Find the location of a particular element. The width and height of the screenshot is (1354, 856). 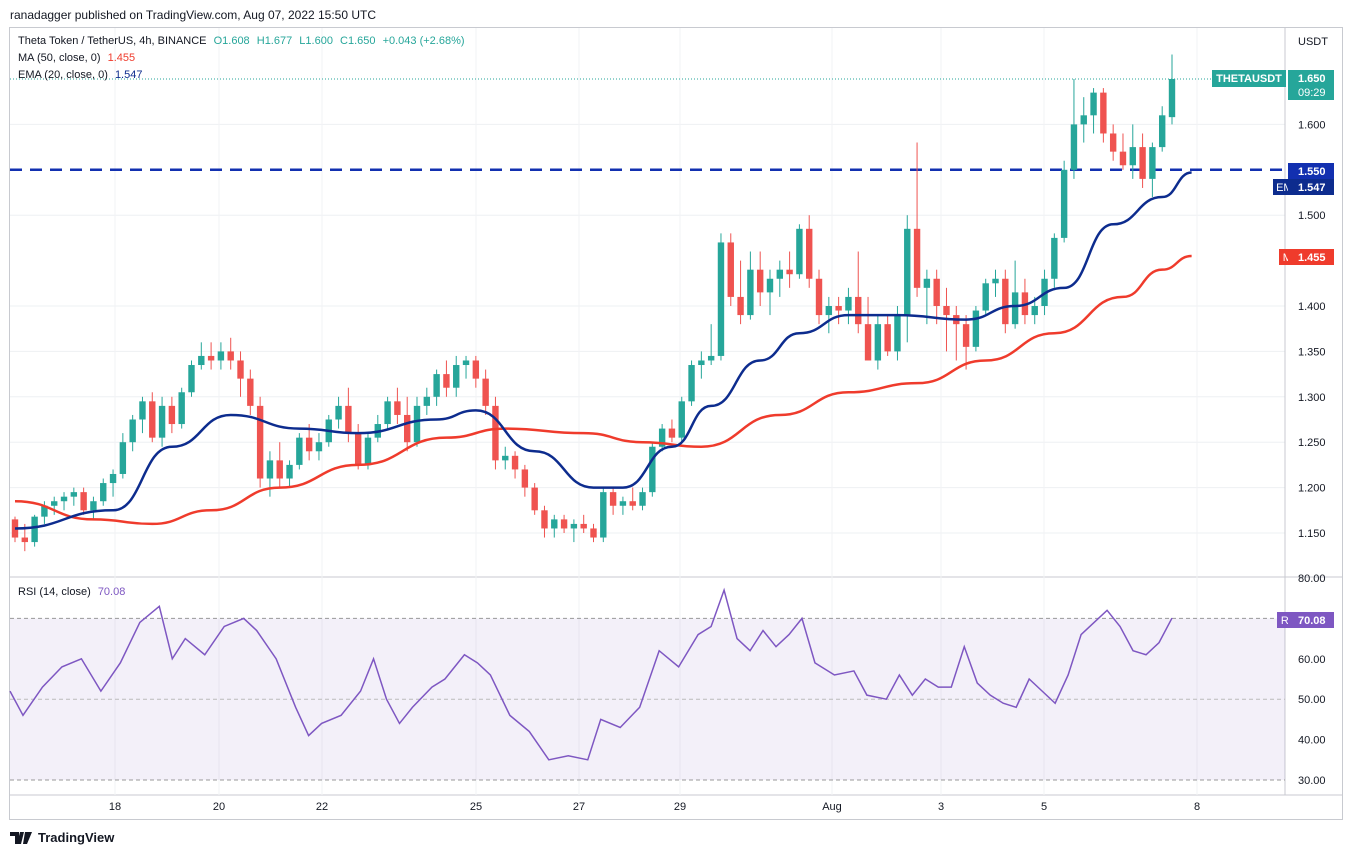

rsi-label: RSI (14, close) is located at coordinates (54, 592).